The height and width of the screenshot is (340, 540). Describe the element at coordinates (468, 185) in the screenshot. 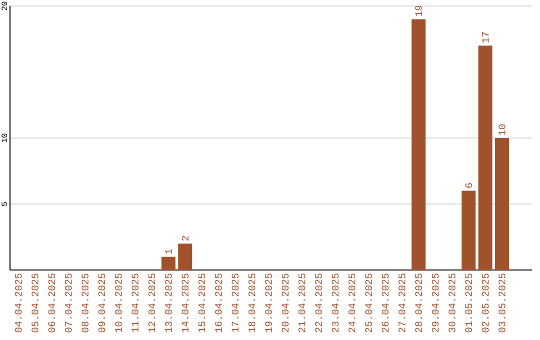

I see `data-label: 6` at that location.